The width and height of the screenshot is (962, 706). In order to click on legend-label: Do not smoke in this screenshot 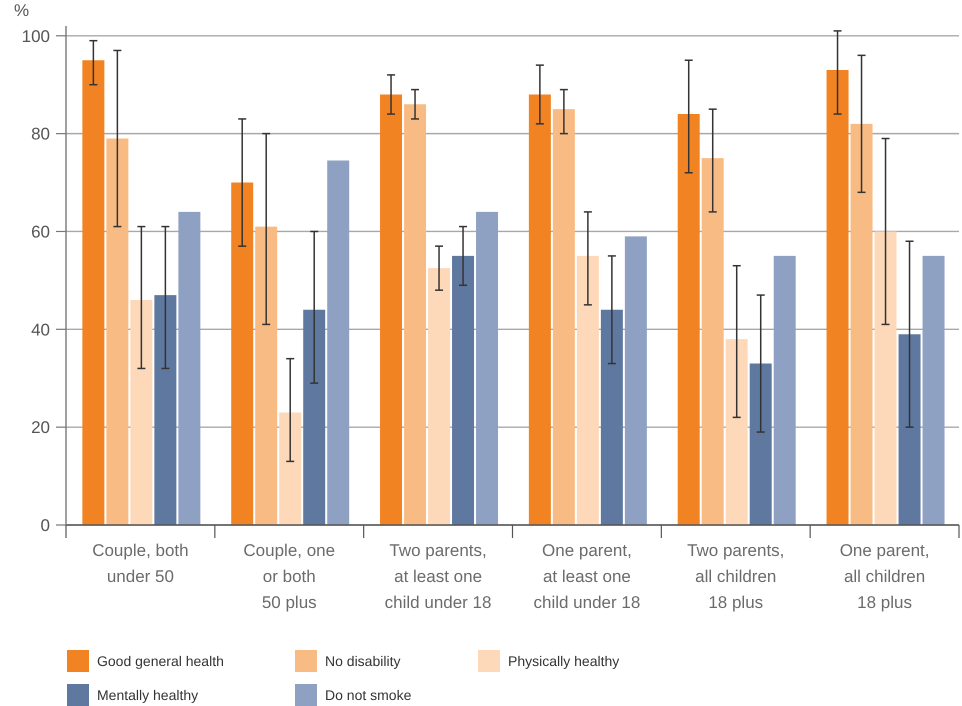, I will do `click(368, 694)`.